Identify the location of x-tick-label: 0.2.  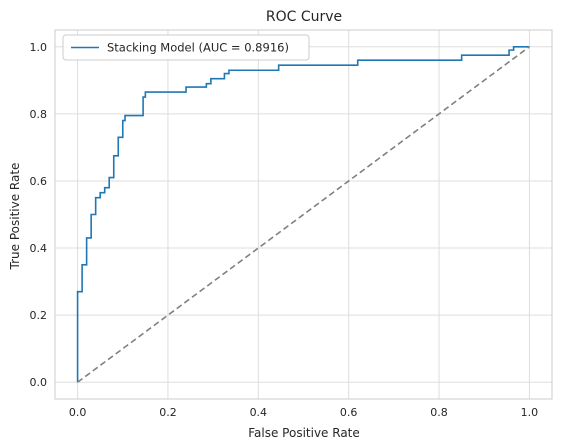
(168, 412).